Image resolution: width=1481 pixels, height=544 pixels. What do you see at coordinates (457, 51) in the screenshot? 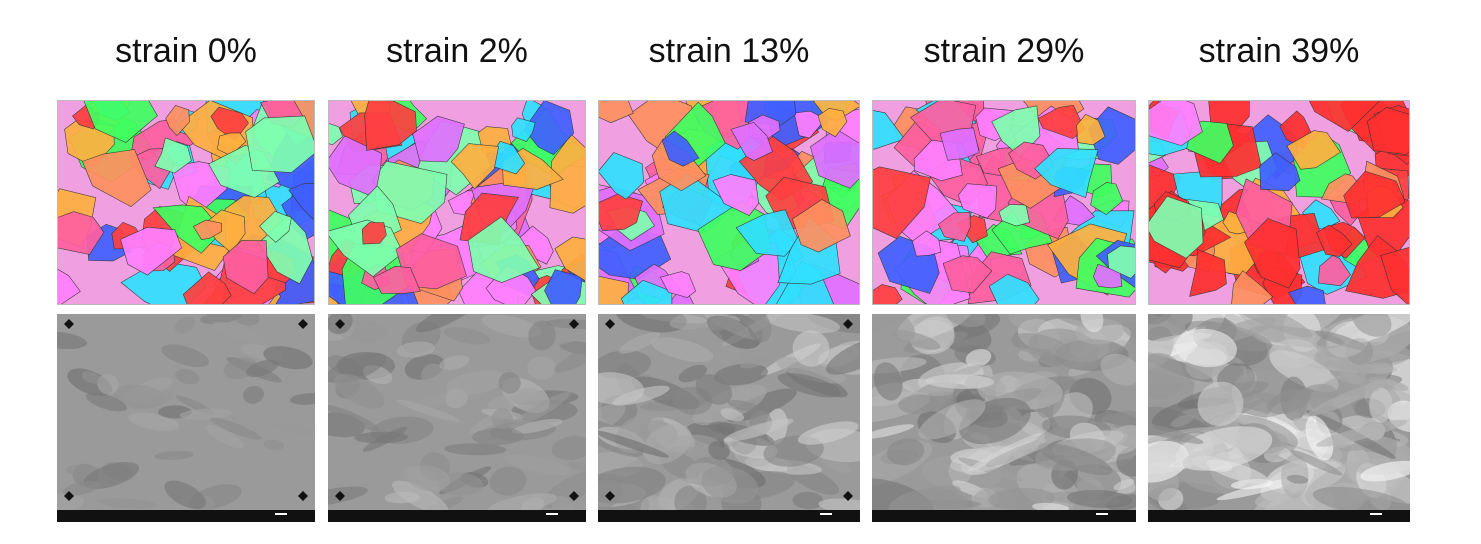
I see `strain-label: strain 2%` at bounding box center [457, 51].